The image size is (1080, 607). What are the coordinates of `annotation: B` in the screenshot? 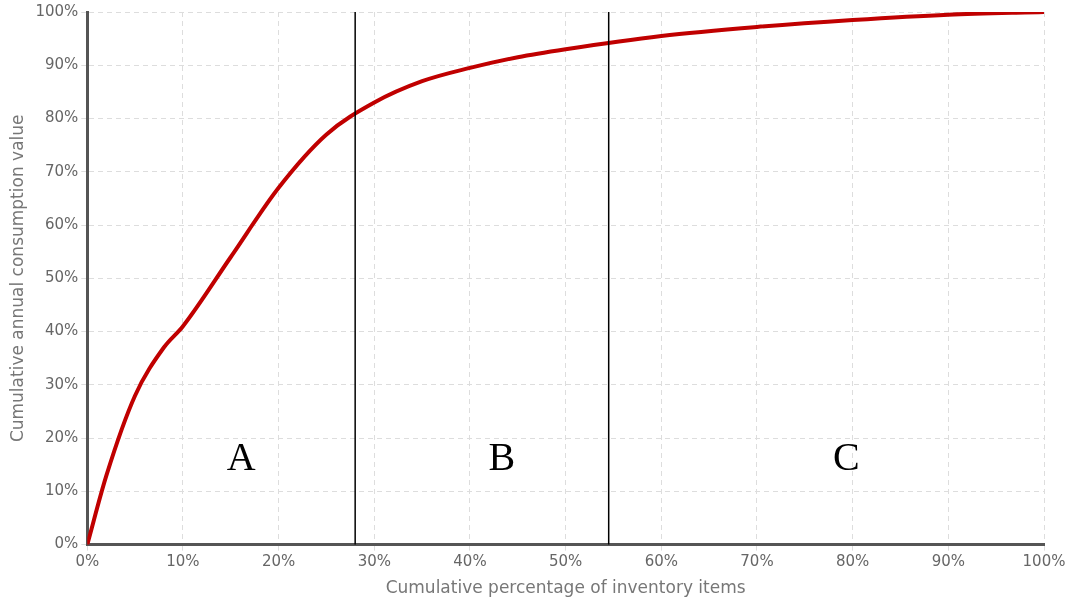 It's located at (502, 456).